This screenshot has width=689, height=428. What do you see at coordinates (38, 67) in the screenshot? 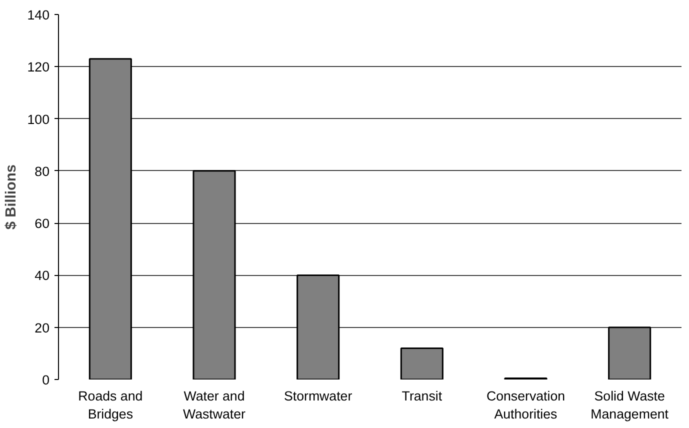
I see `y-tick-label: 120` at bounding box center [38, 67].